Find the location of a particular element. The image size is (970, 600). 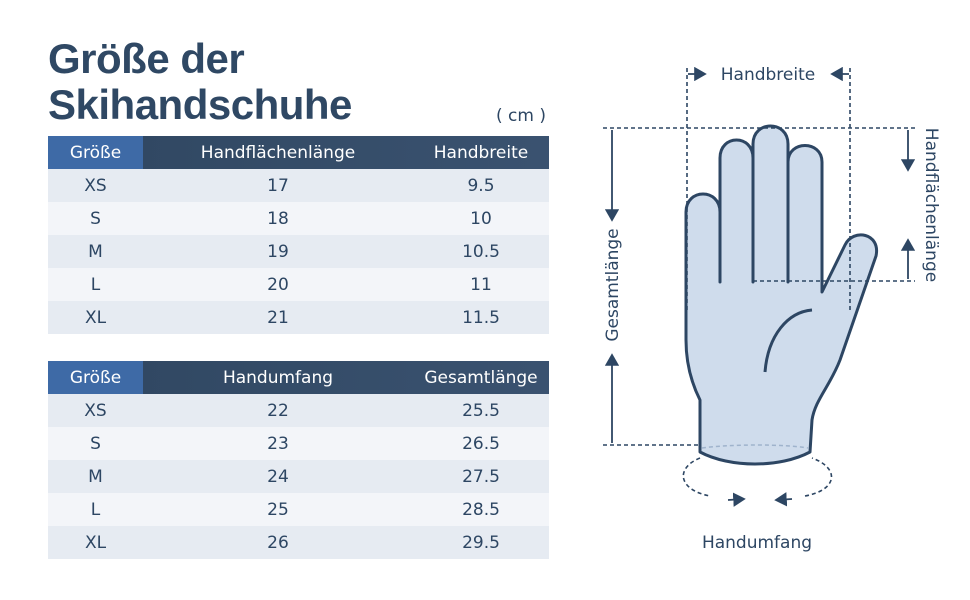

table-cell: 21 is located at coordinates (278, 317).